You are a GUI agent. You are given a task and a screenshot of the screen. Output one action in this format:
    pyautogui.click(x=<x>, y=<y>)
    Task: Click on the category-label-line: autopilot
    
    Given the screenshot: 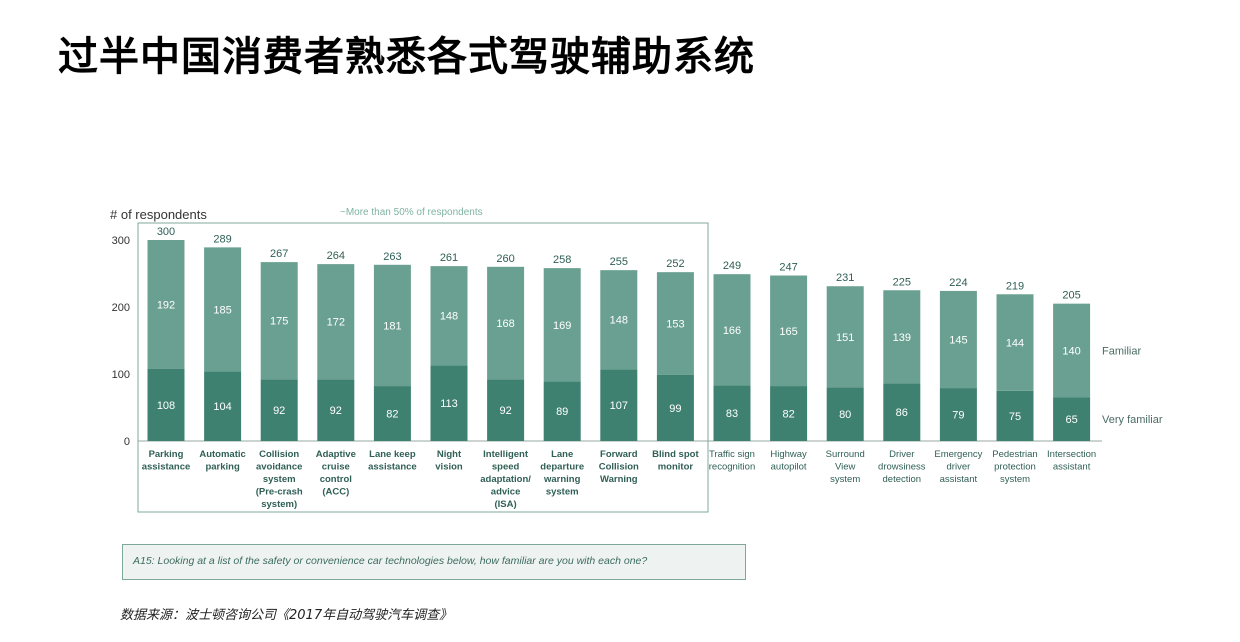 What is the action you would take?
    pyautogui.click(x=789, y=467)
    